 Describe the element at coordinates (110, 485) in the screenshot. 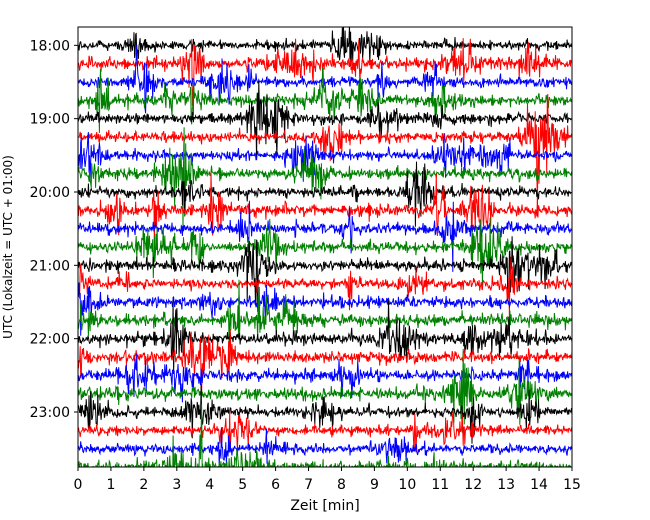

I see `x-tick-label: 1` at that location.